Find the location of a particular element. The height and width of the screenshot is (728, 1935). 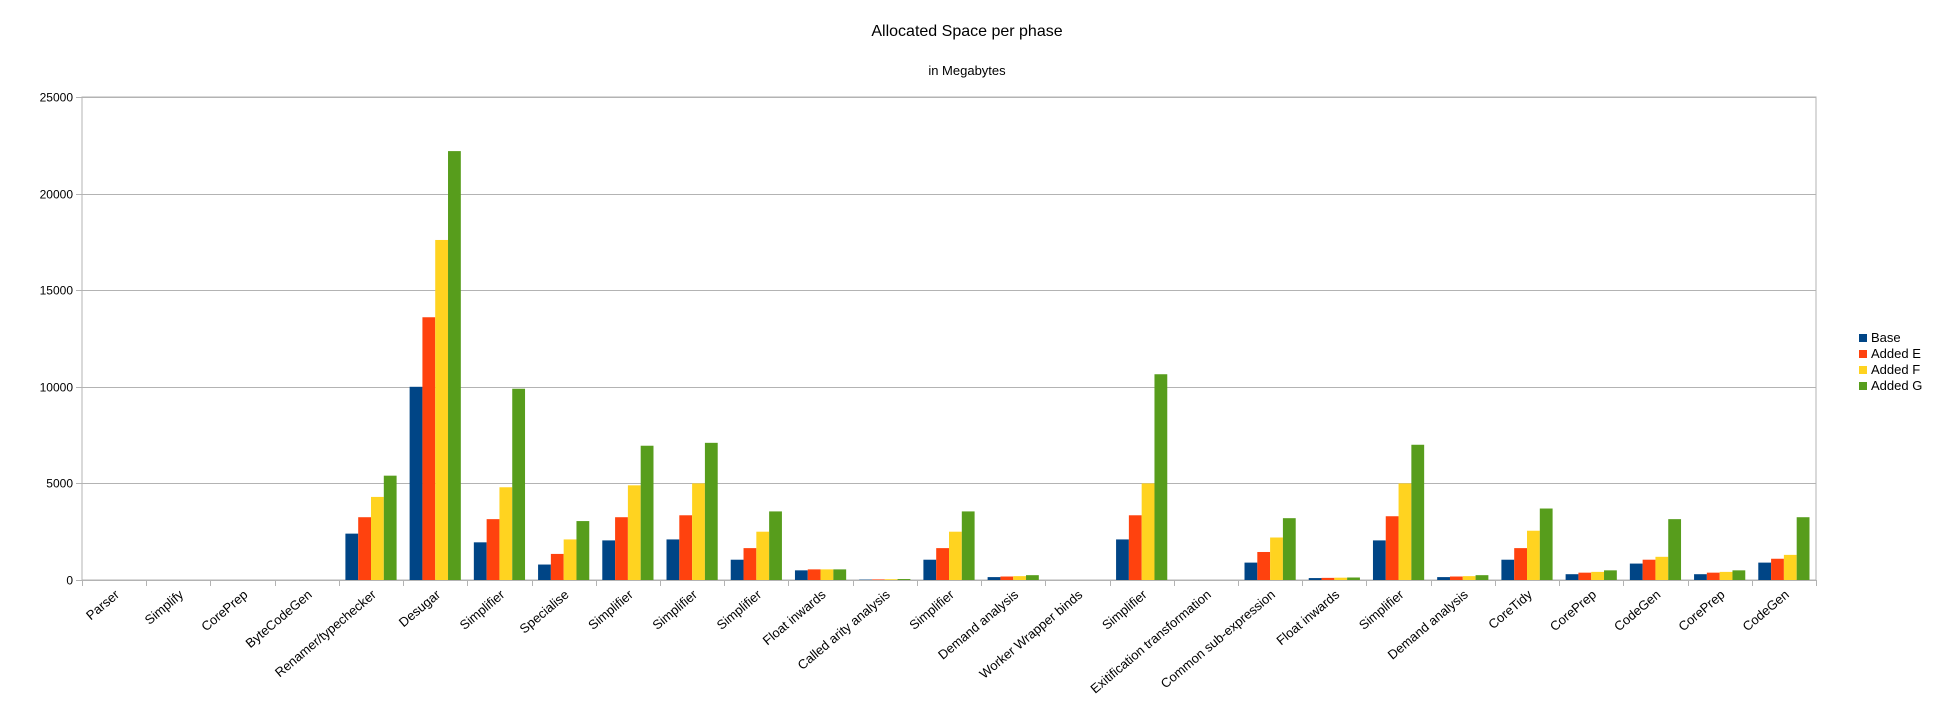

y-axis: 0 5000 10000 15000 20000 25000 is located at coordinates (61, 339).